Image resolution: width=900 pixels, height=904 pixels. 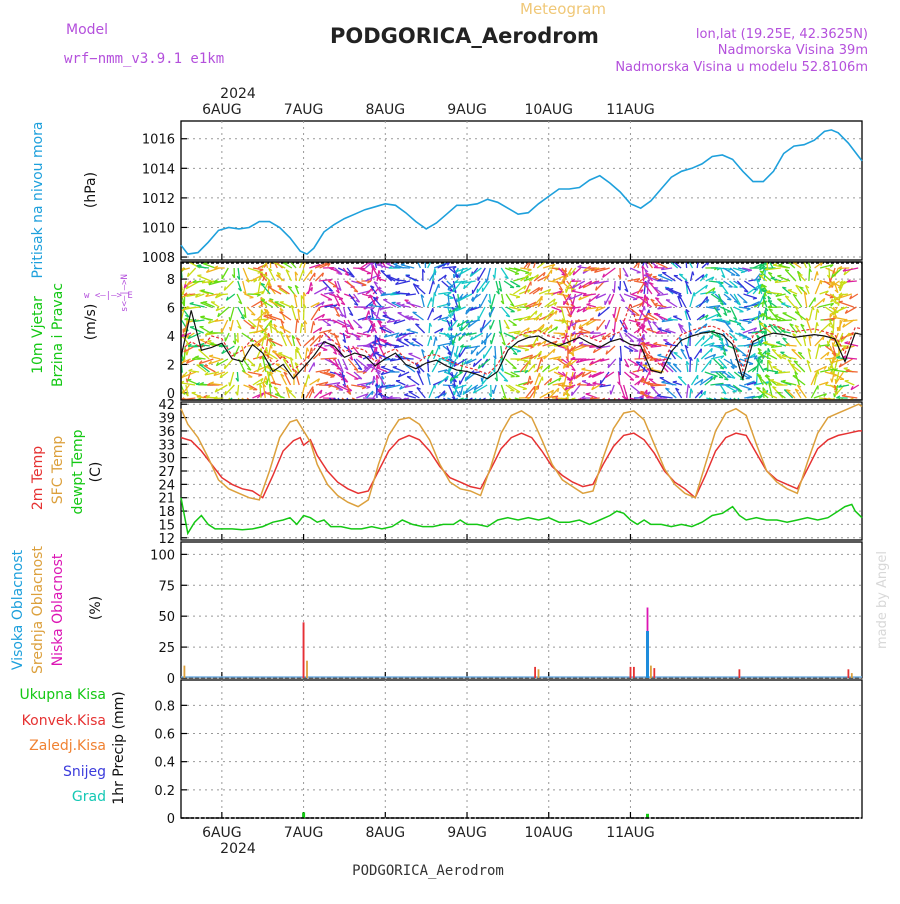 What do you see at coordinates (38, 610) in the screenshot?
I see `cloud-legend-mid: Srednja Oblacnost` at bounding box center [38, 610].